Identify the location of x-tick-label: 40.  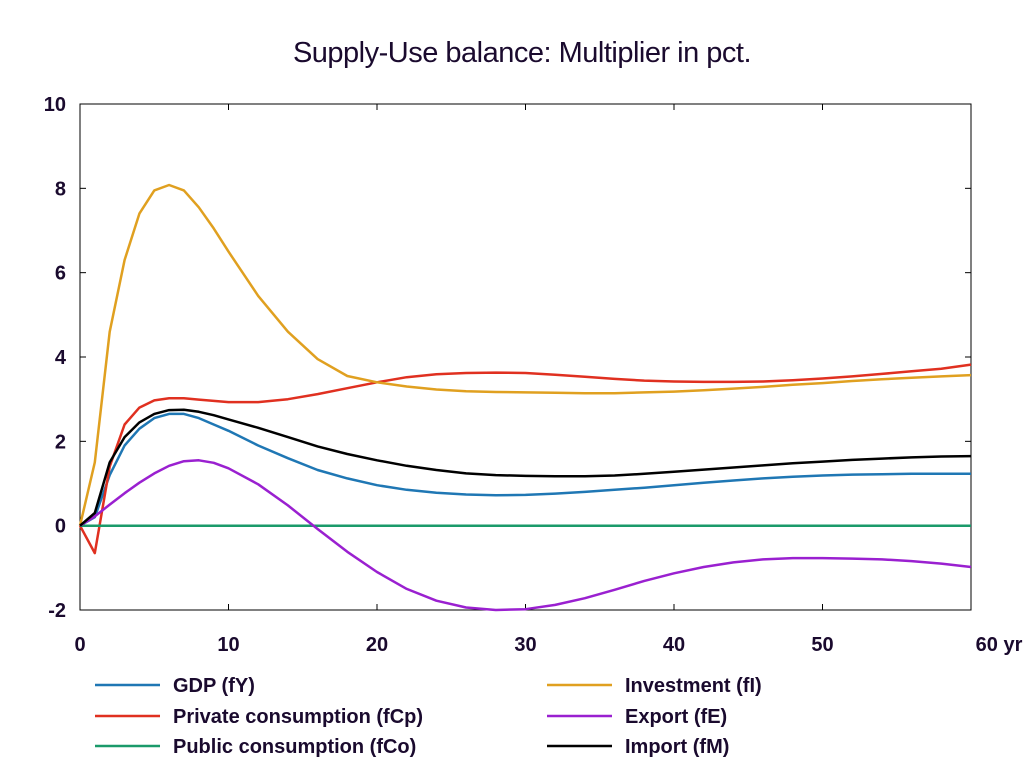
(674, 645).